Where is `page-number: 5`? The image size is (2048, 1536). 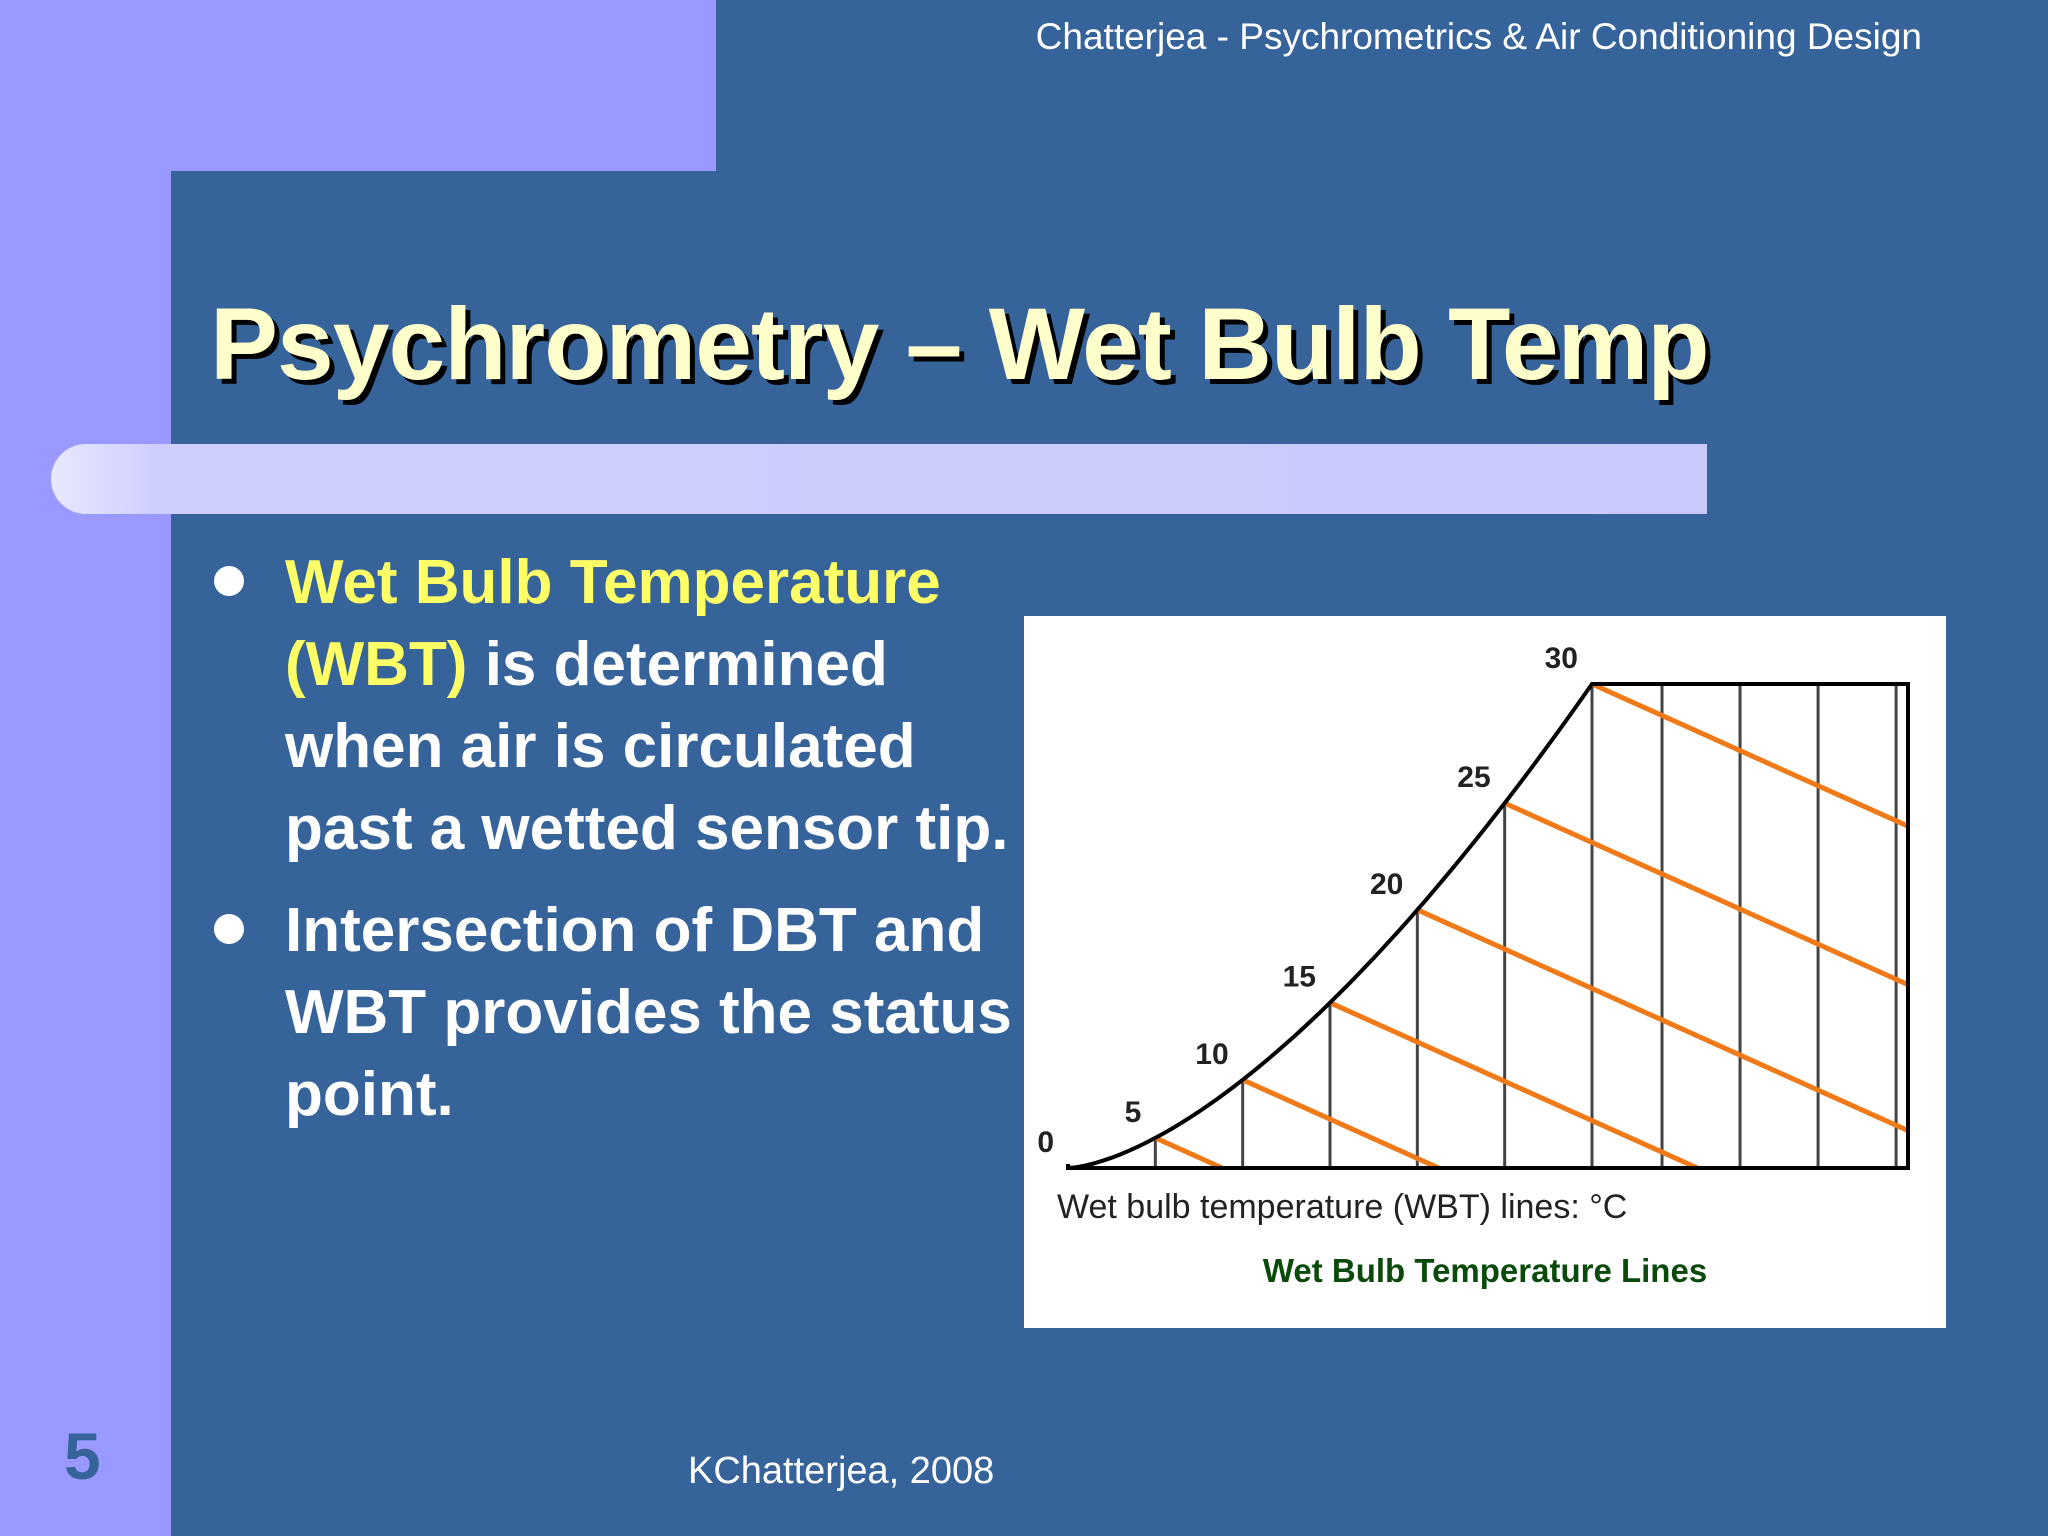 page-number: 5 is located at coordinates (82, 1456).